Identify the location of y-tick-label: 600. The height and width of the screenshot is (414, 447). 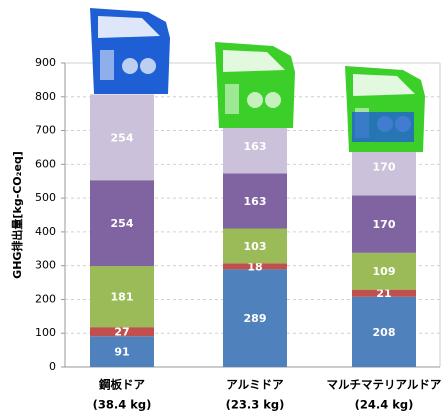
(45, 163).